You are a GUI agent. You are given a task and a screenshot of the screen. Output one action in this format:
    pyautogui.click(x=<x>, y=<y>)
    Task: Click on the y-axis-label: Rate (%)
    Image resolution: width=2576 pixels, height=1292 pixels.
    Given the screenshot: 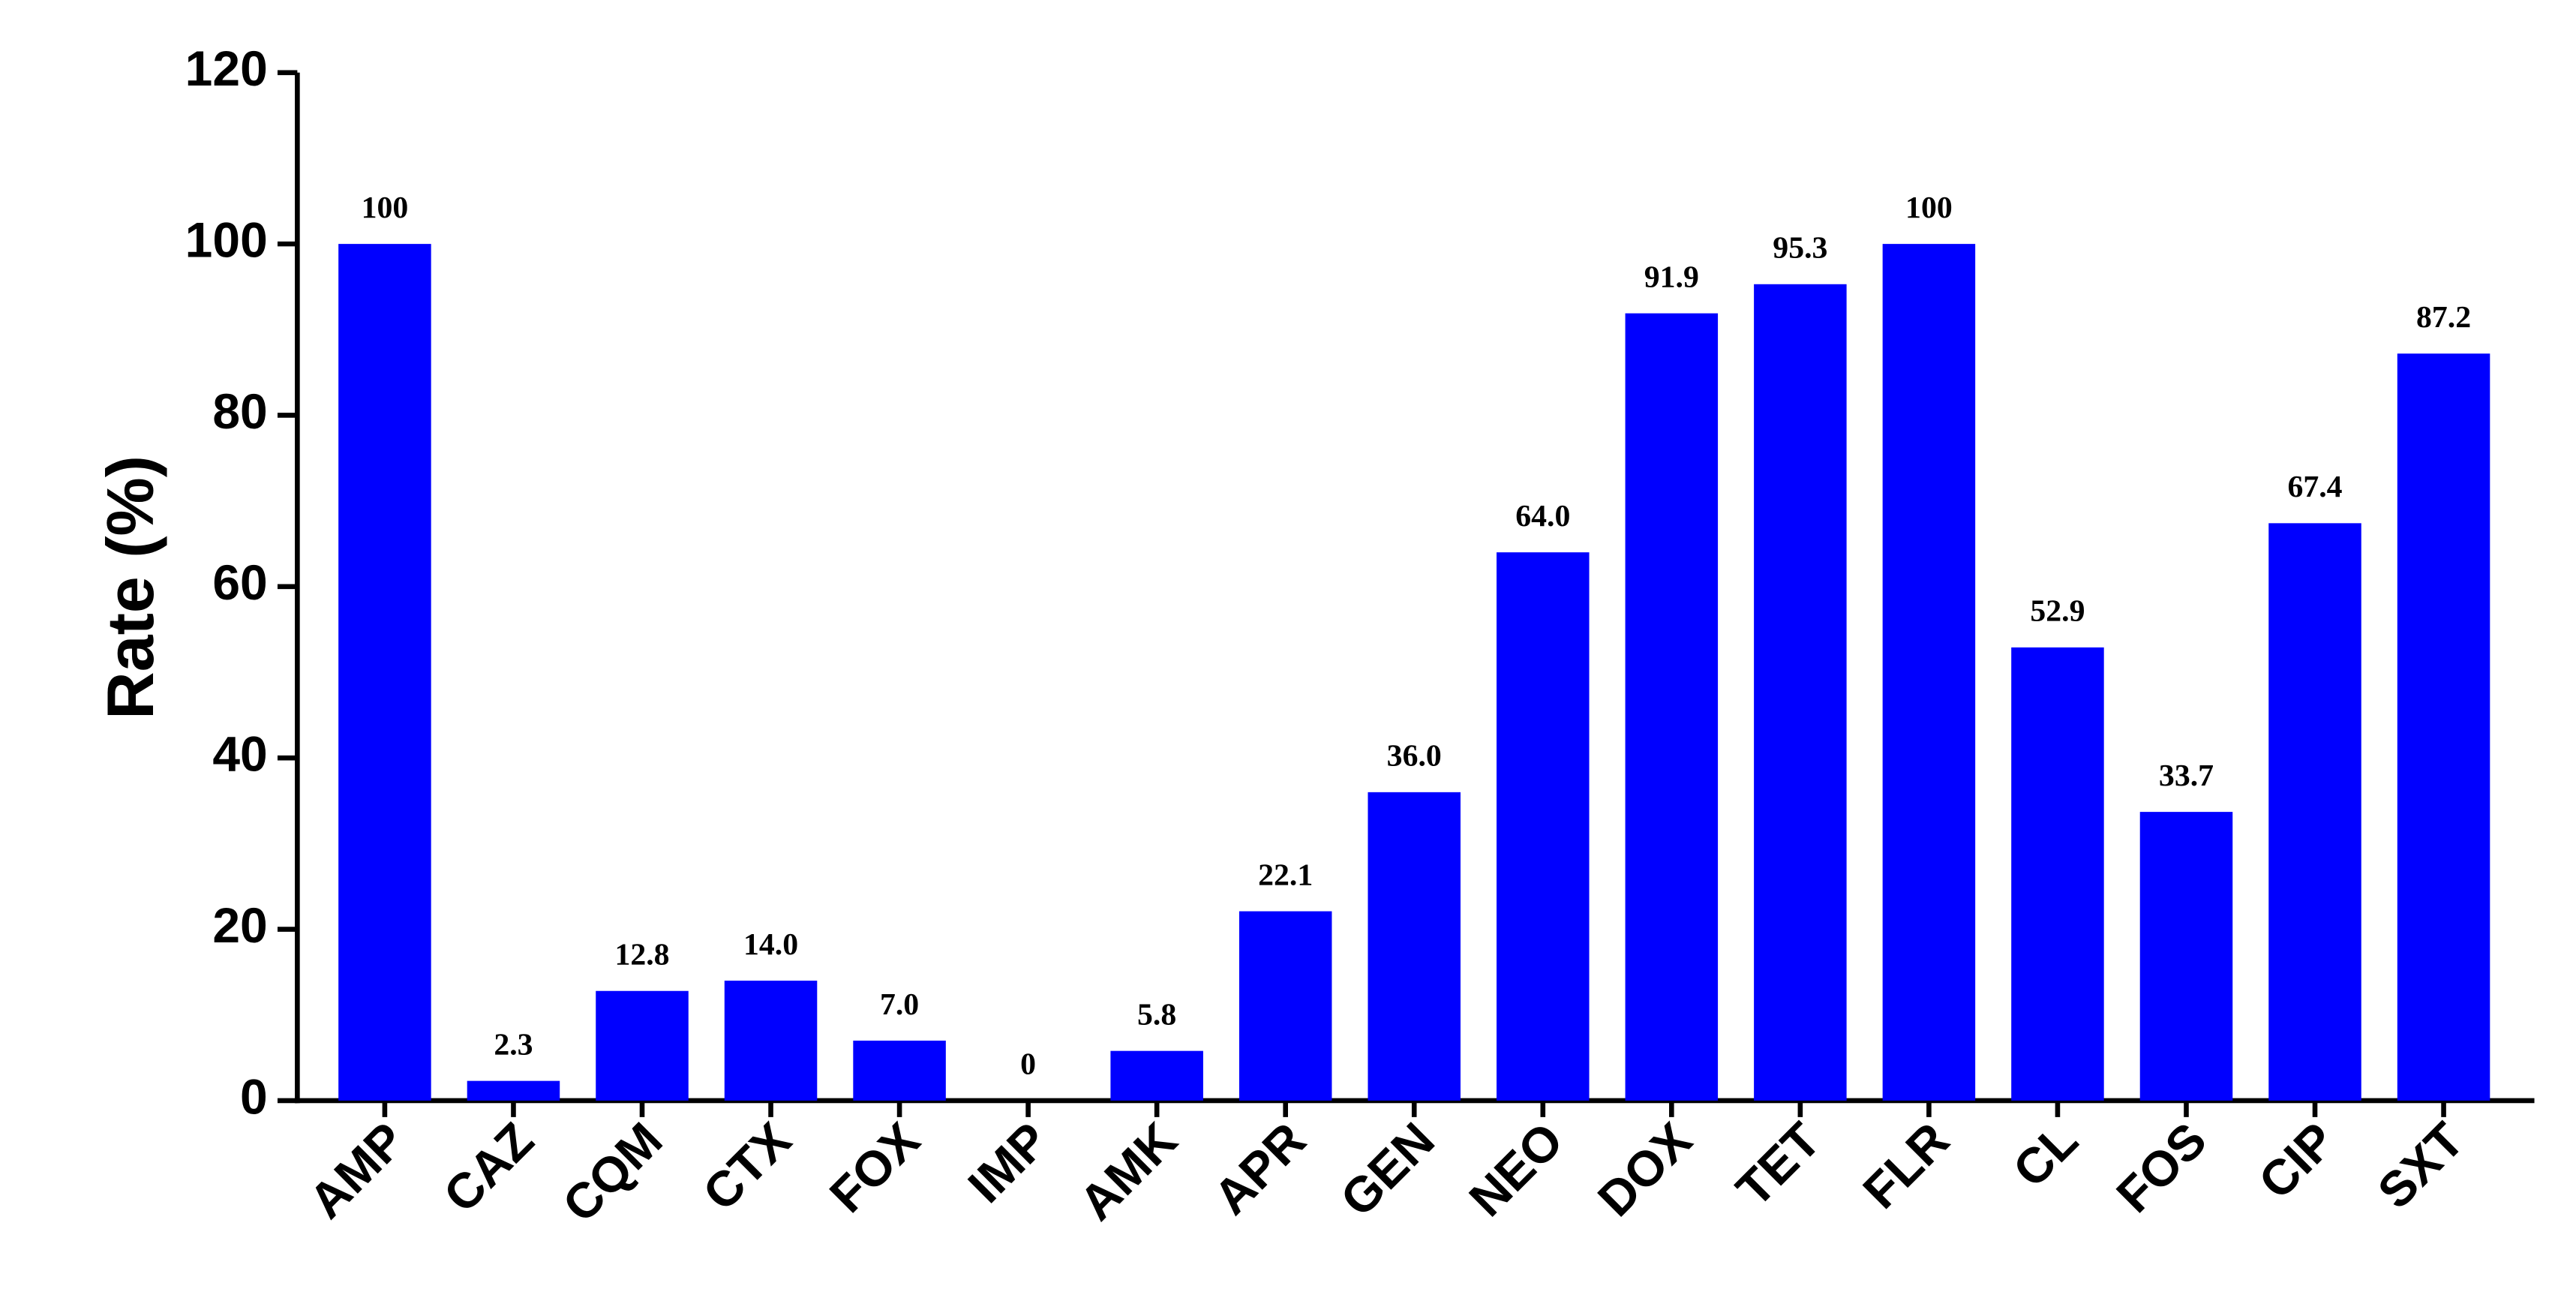 What is the action you would take?
    pyautogui.click(x=130, y=588)
    